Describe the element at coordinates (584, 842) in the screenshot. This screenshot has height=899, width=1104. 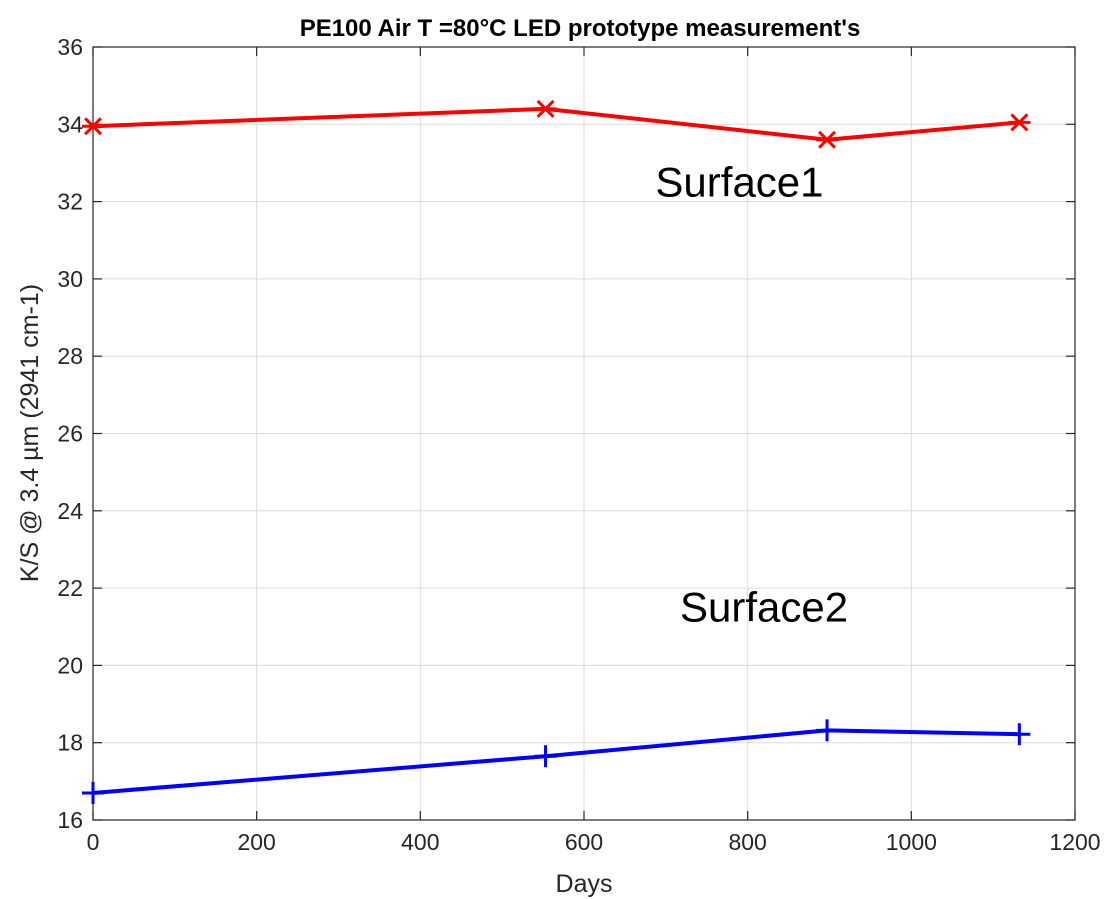
I see `x-tick-label: 600` at that location.